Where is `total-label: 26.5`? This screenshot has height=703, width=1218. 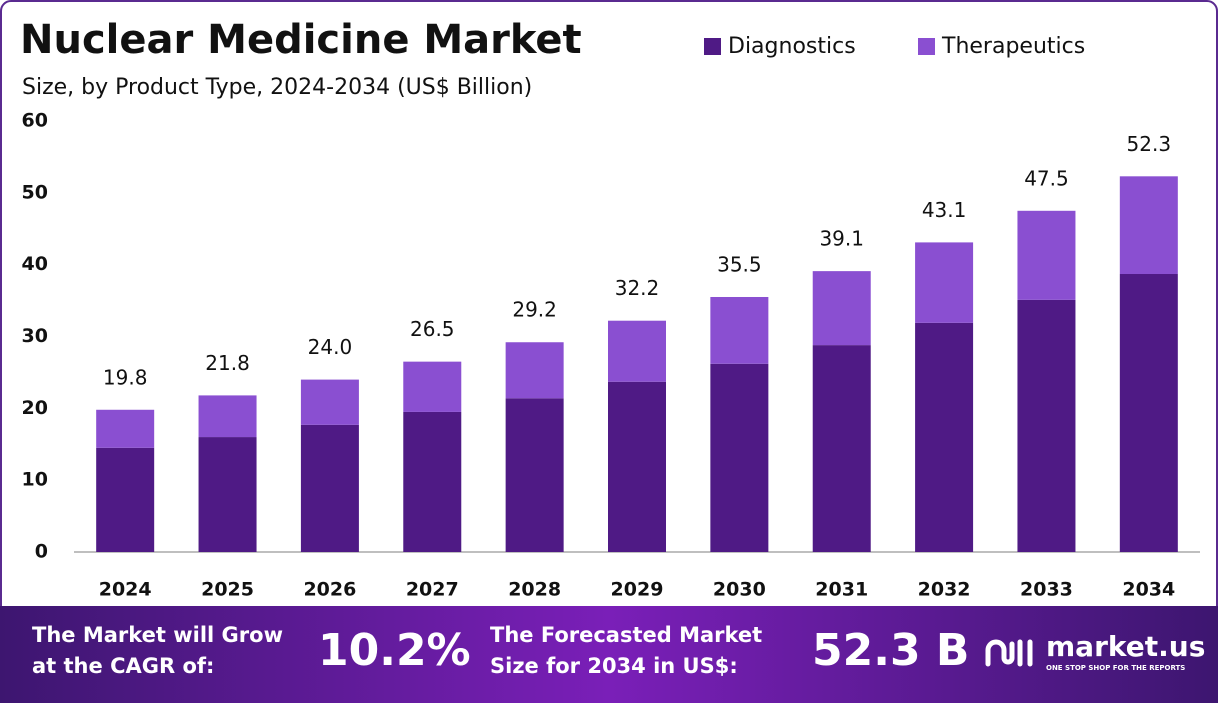 total-label: 26.5 is located at coordinates (432, 329).